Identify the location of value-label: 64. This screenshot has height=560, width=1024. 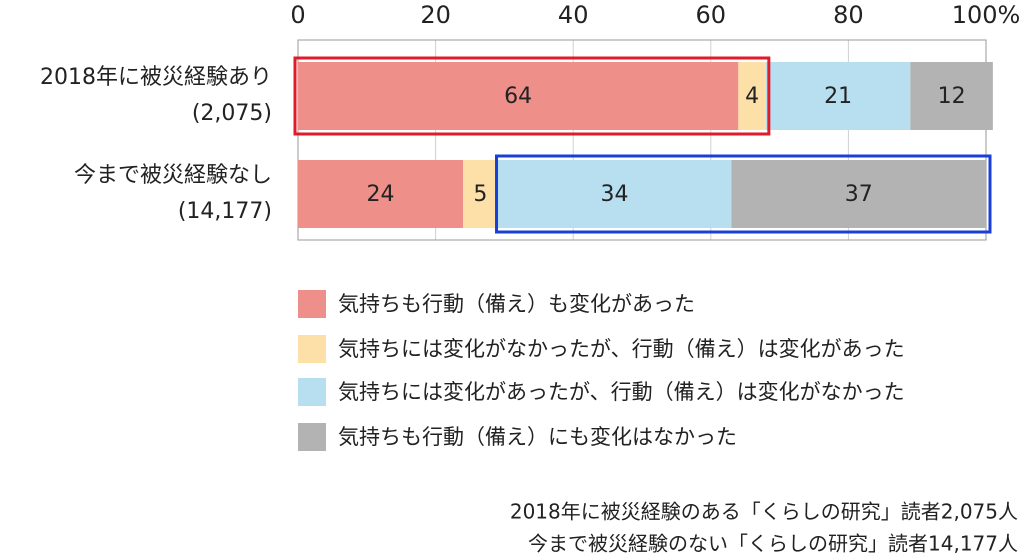
(518, 96).